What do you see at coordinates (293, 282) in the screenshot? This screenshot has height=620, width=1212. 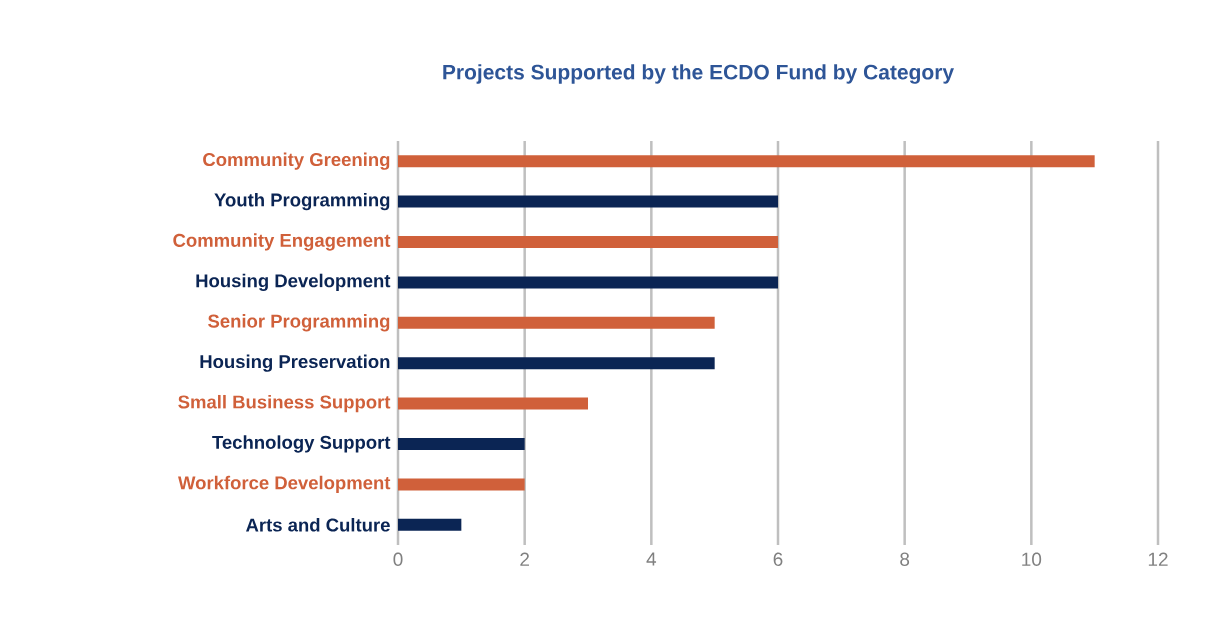 I see `y-tick-label: Housing Development` at bounding box center [293, 282].